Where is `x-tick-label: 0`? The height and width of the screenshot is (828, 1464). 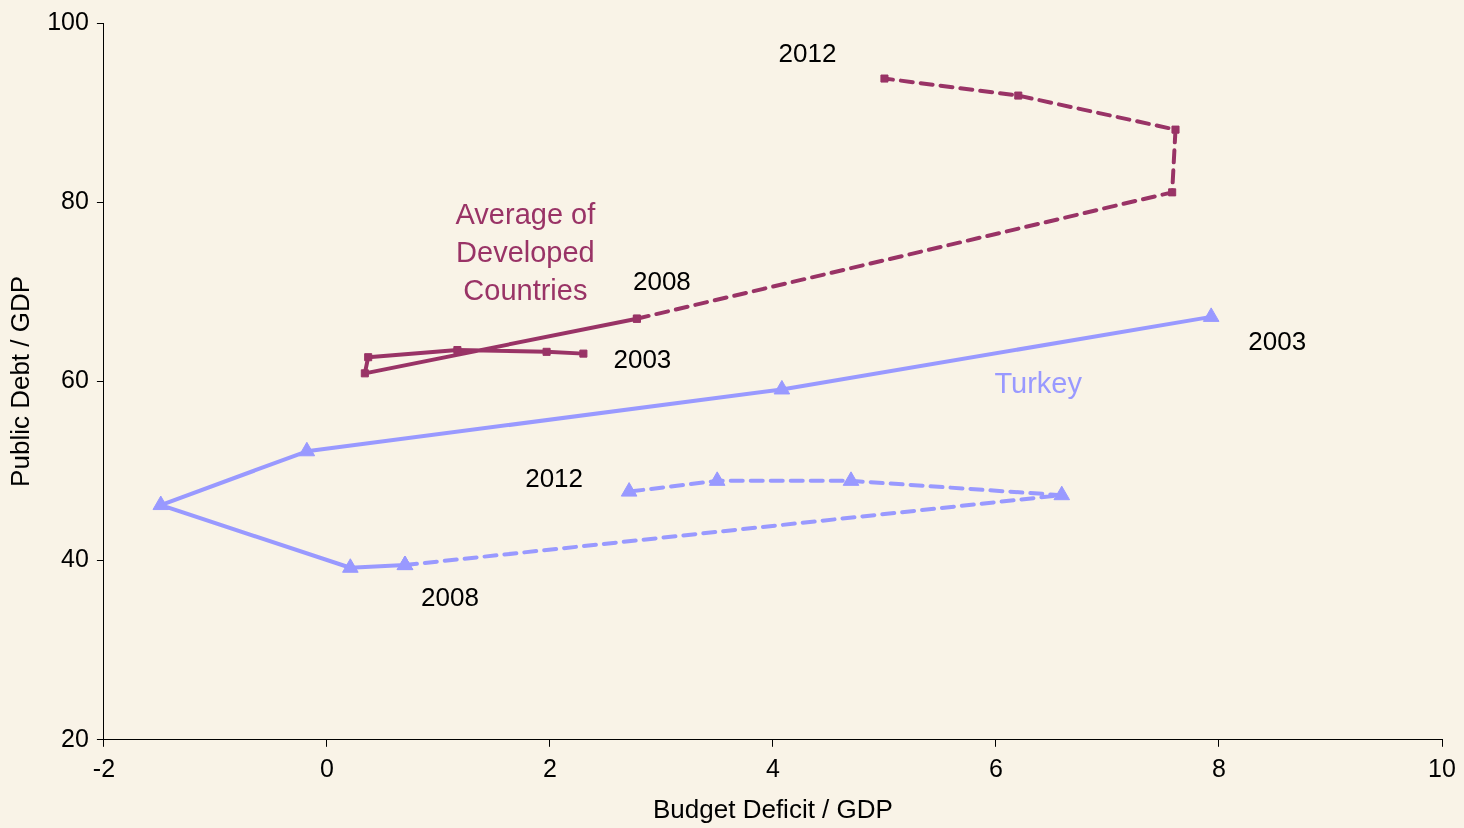
x-tick-label: 0 is located at coordinates (326, 767).